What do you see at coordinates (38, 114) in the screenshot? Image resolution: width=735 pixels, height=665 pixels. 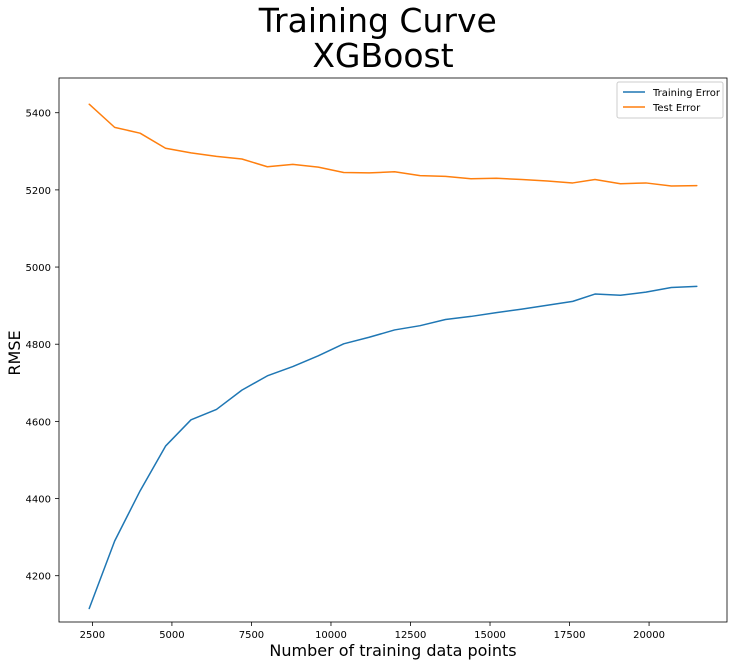 I see `y-tick-label: 5400` at bounding box center [38, 114].